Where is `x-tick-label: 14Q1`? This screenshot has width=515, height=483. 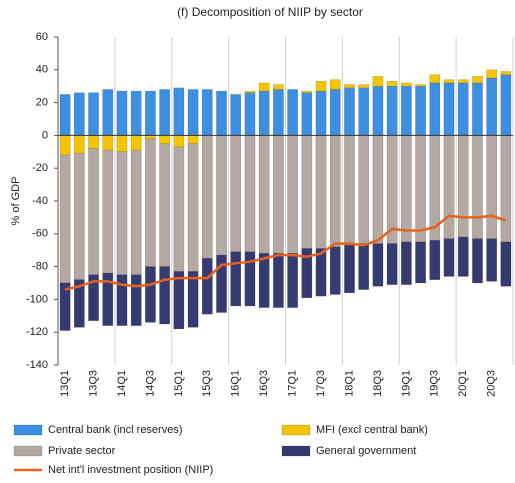 x-tick-label: 14Q1 is located at coordinates (122, 383).